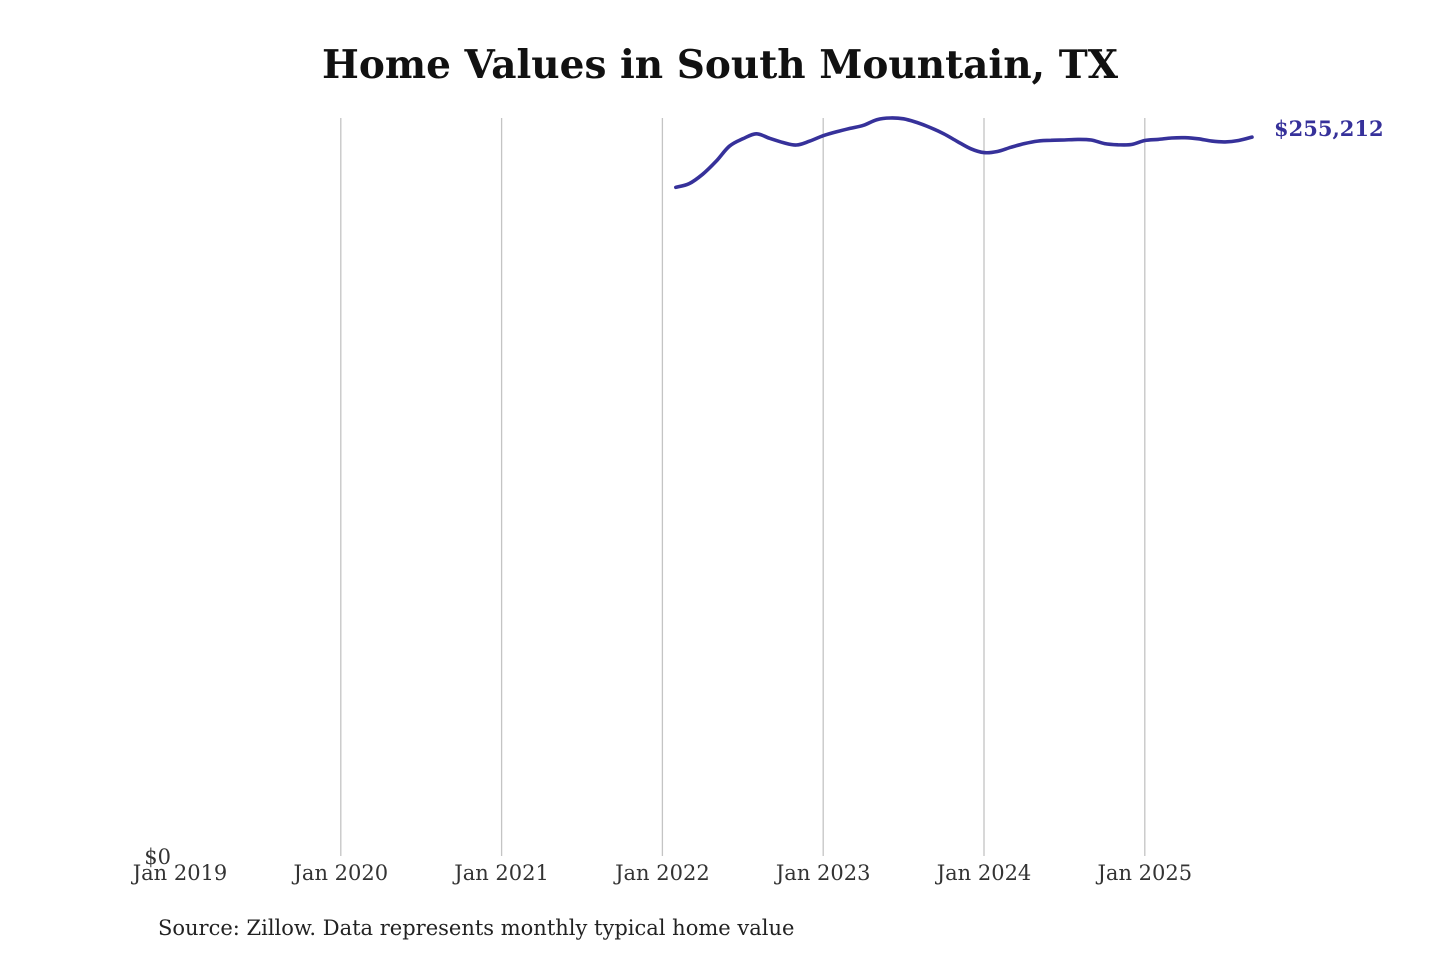  What do you see at coordinates (720, 65) in the screenshot?
I see `chart-title: Home Values in South Mountain, TX` at bounding box center [720, 65].